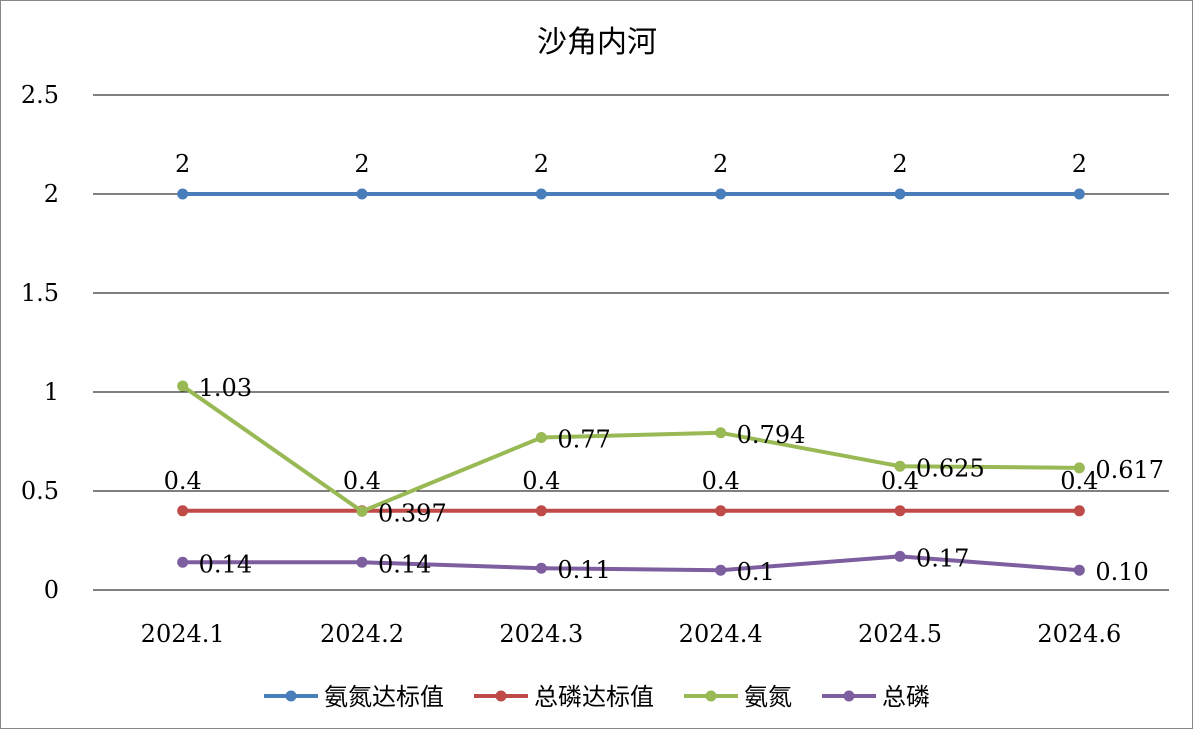  I want to click on y-tick-label: 0.5, so click(40, 491).